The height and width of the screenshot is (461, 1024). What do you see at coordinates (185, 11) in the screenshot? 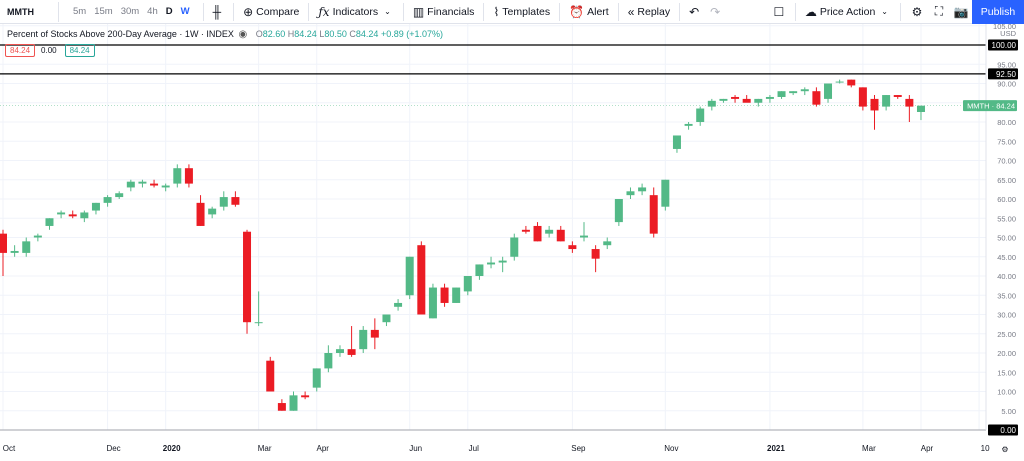
I see `interval-w: W` at bounding box center [185, 11].